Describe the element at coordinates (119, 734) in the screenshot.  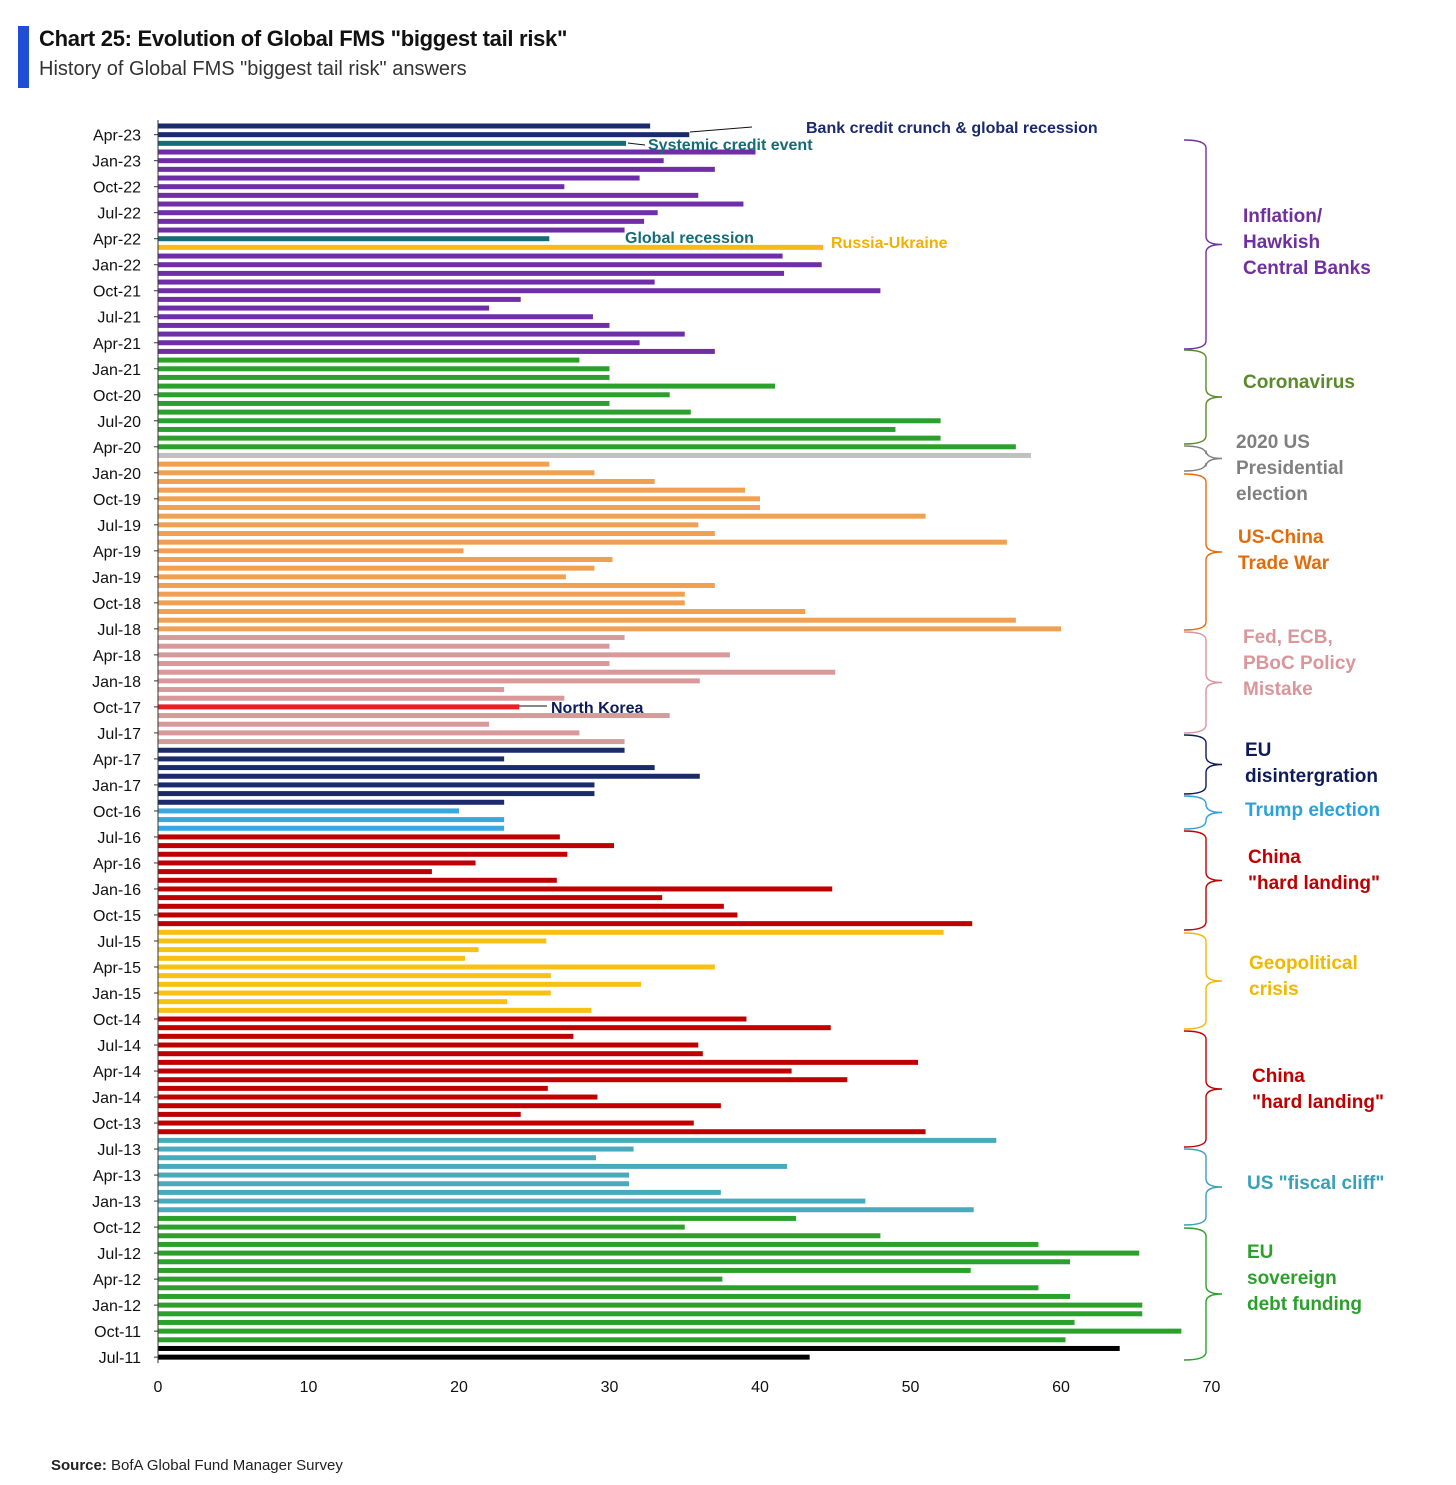
I see `y-tick-label: Jul-17` at that location.